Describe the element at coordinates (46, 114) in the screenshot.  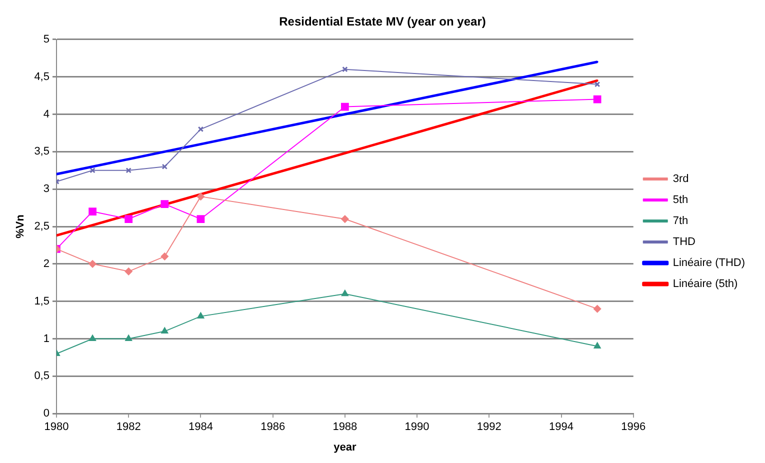
I see `y-tick-label: 4` at that location.